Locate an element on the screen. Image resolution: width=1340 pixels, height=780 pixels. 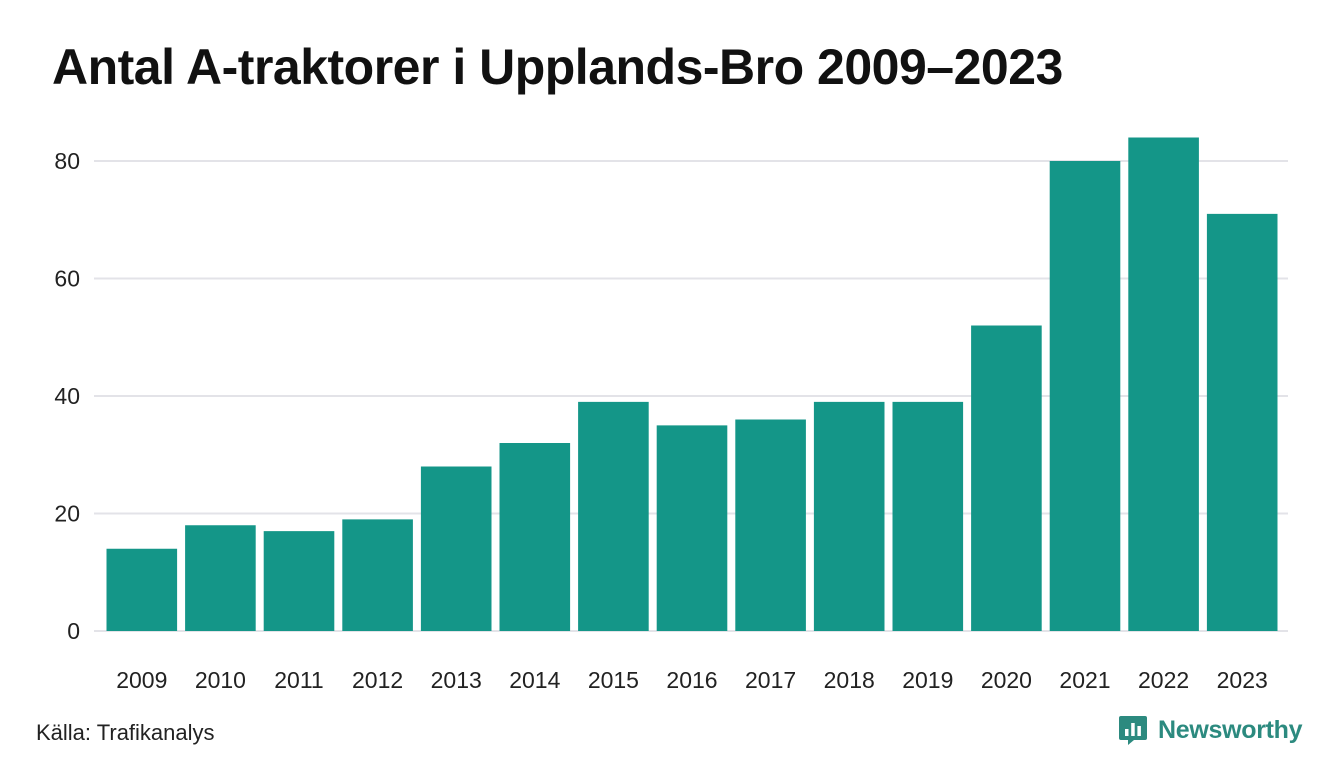
x-tick-label: 2020 is located at coordinates (1006, 680).